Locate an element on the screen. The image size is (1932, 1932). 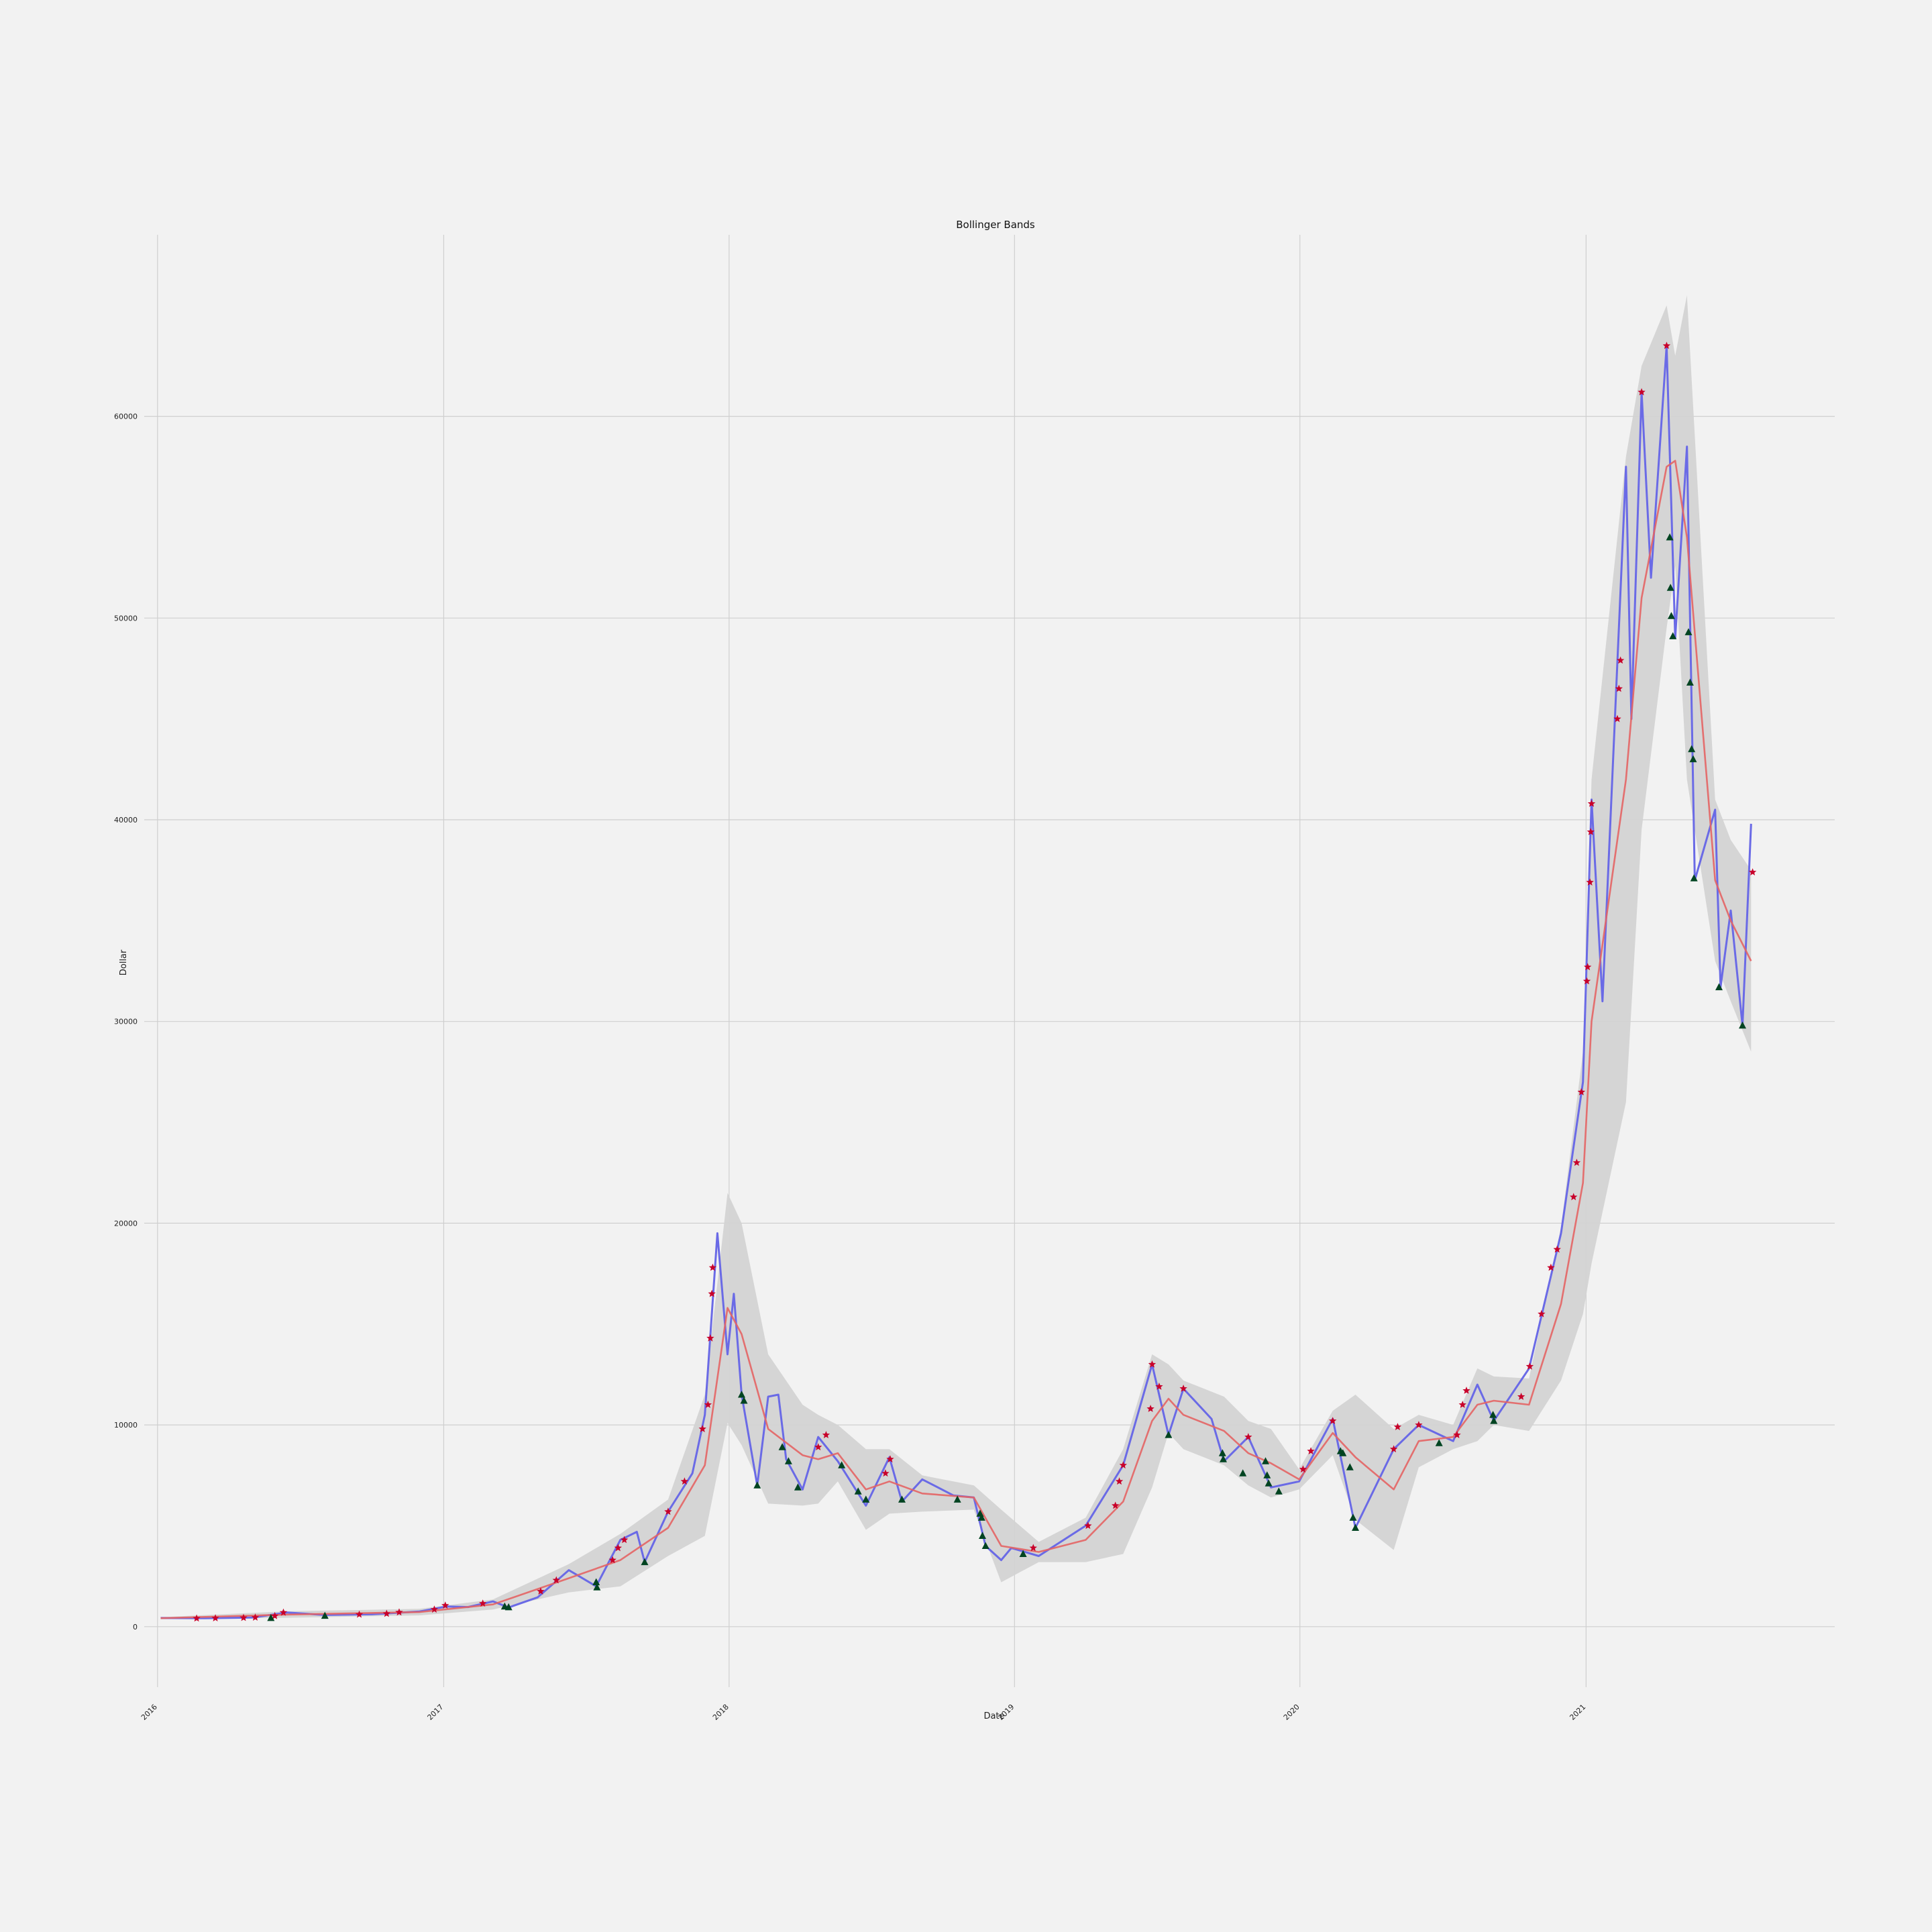
y-tick-label: 50000 is located at coordinates (126, 618).